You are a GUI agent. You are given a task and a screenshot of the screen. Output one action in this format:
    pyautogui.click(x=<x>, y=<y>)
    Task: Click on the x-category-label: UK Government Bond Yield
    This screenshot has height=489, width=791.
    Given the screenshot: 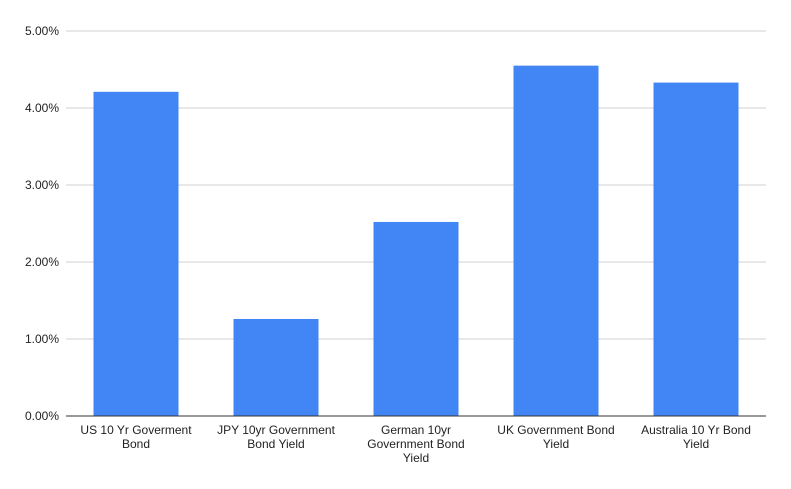 What is the action you would take?
    pyautogui.click(x=555, y=437)
    